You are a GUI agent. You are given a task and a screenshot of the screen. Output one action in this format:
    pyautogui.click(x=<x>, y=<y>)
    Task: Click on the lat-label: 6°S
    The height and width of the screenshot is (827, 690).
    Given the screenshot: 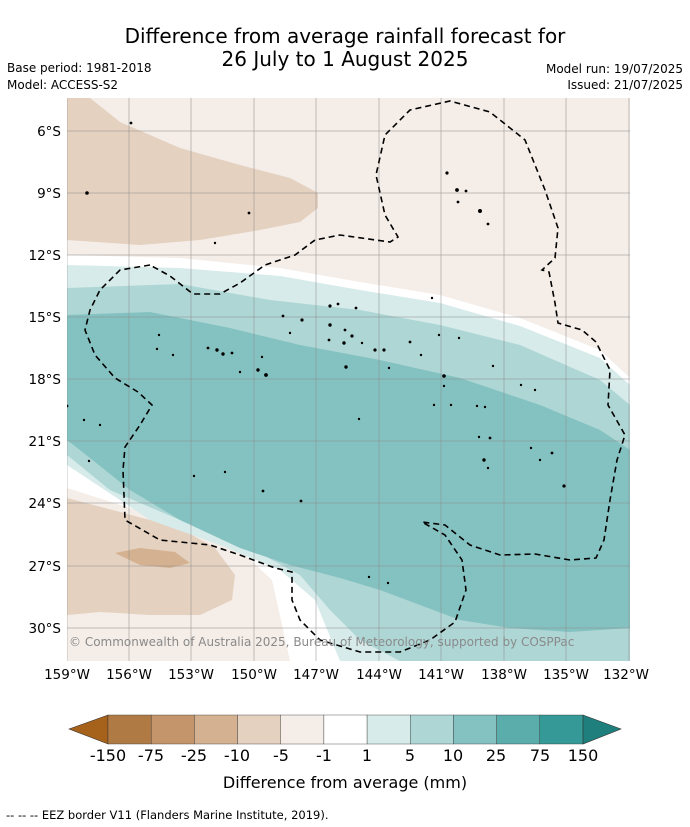 What is the action you would take?
    pyautogui.click(x=49, y=132)
    